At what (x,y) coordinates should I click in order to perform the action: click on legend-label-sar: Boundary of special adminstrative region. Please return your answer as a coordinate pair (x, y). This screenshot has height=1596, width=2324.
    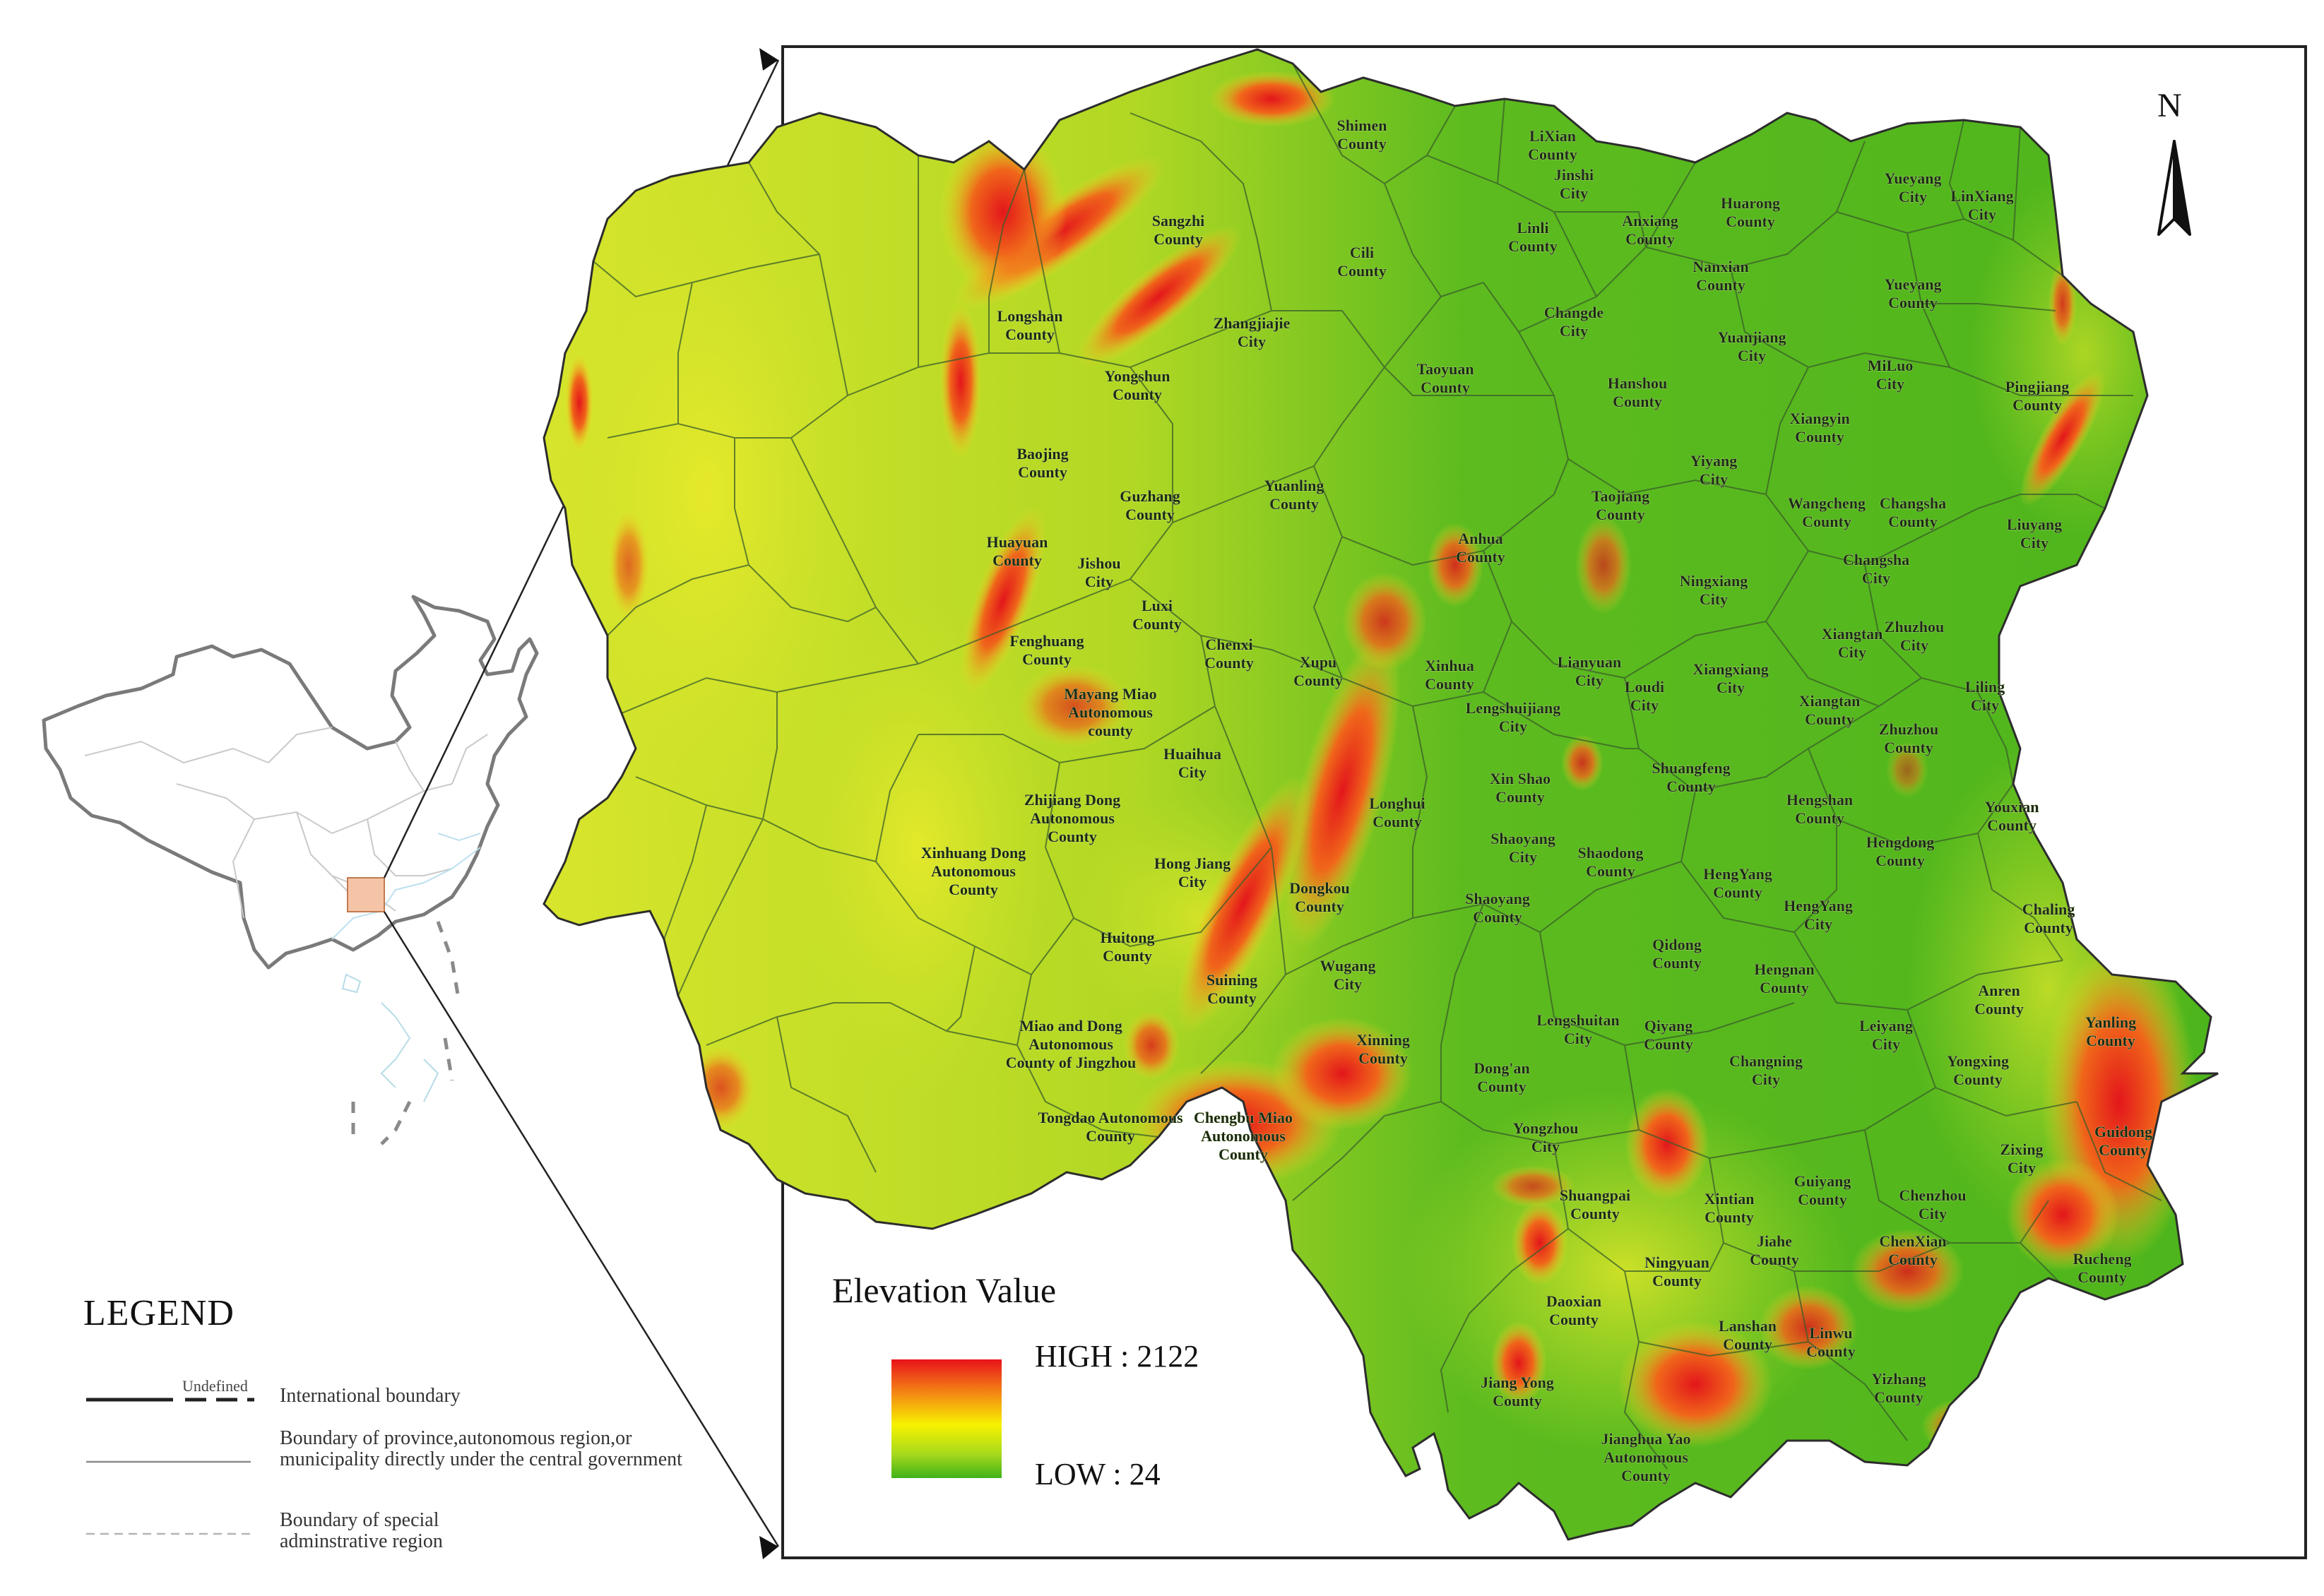
    Looking at the image, I should click on (361, 1530).